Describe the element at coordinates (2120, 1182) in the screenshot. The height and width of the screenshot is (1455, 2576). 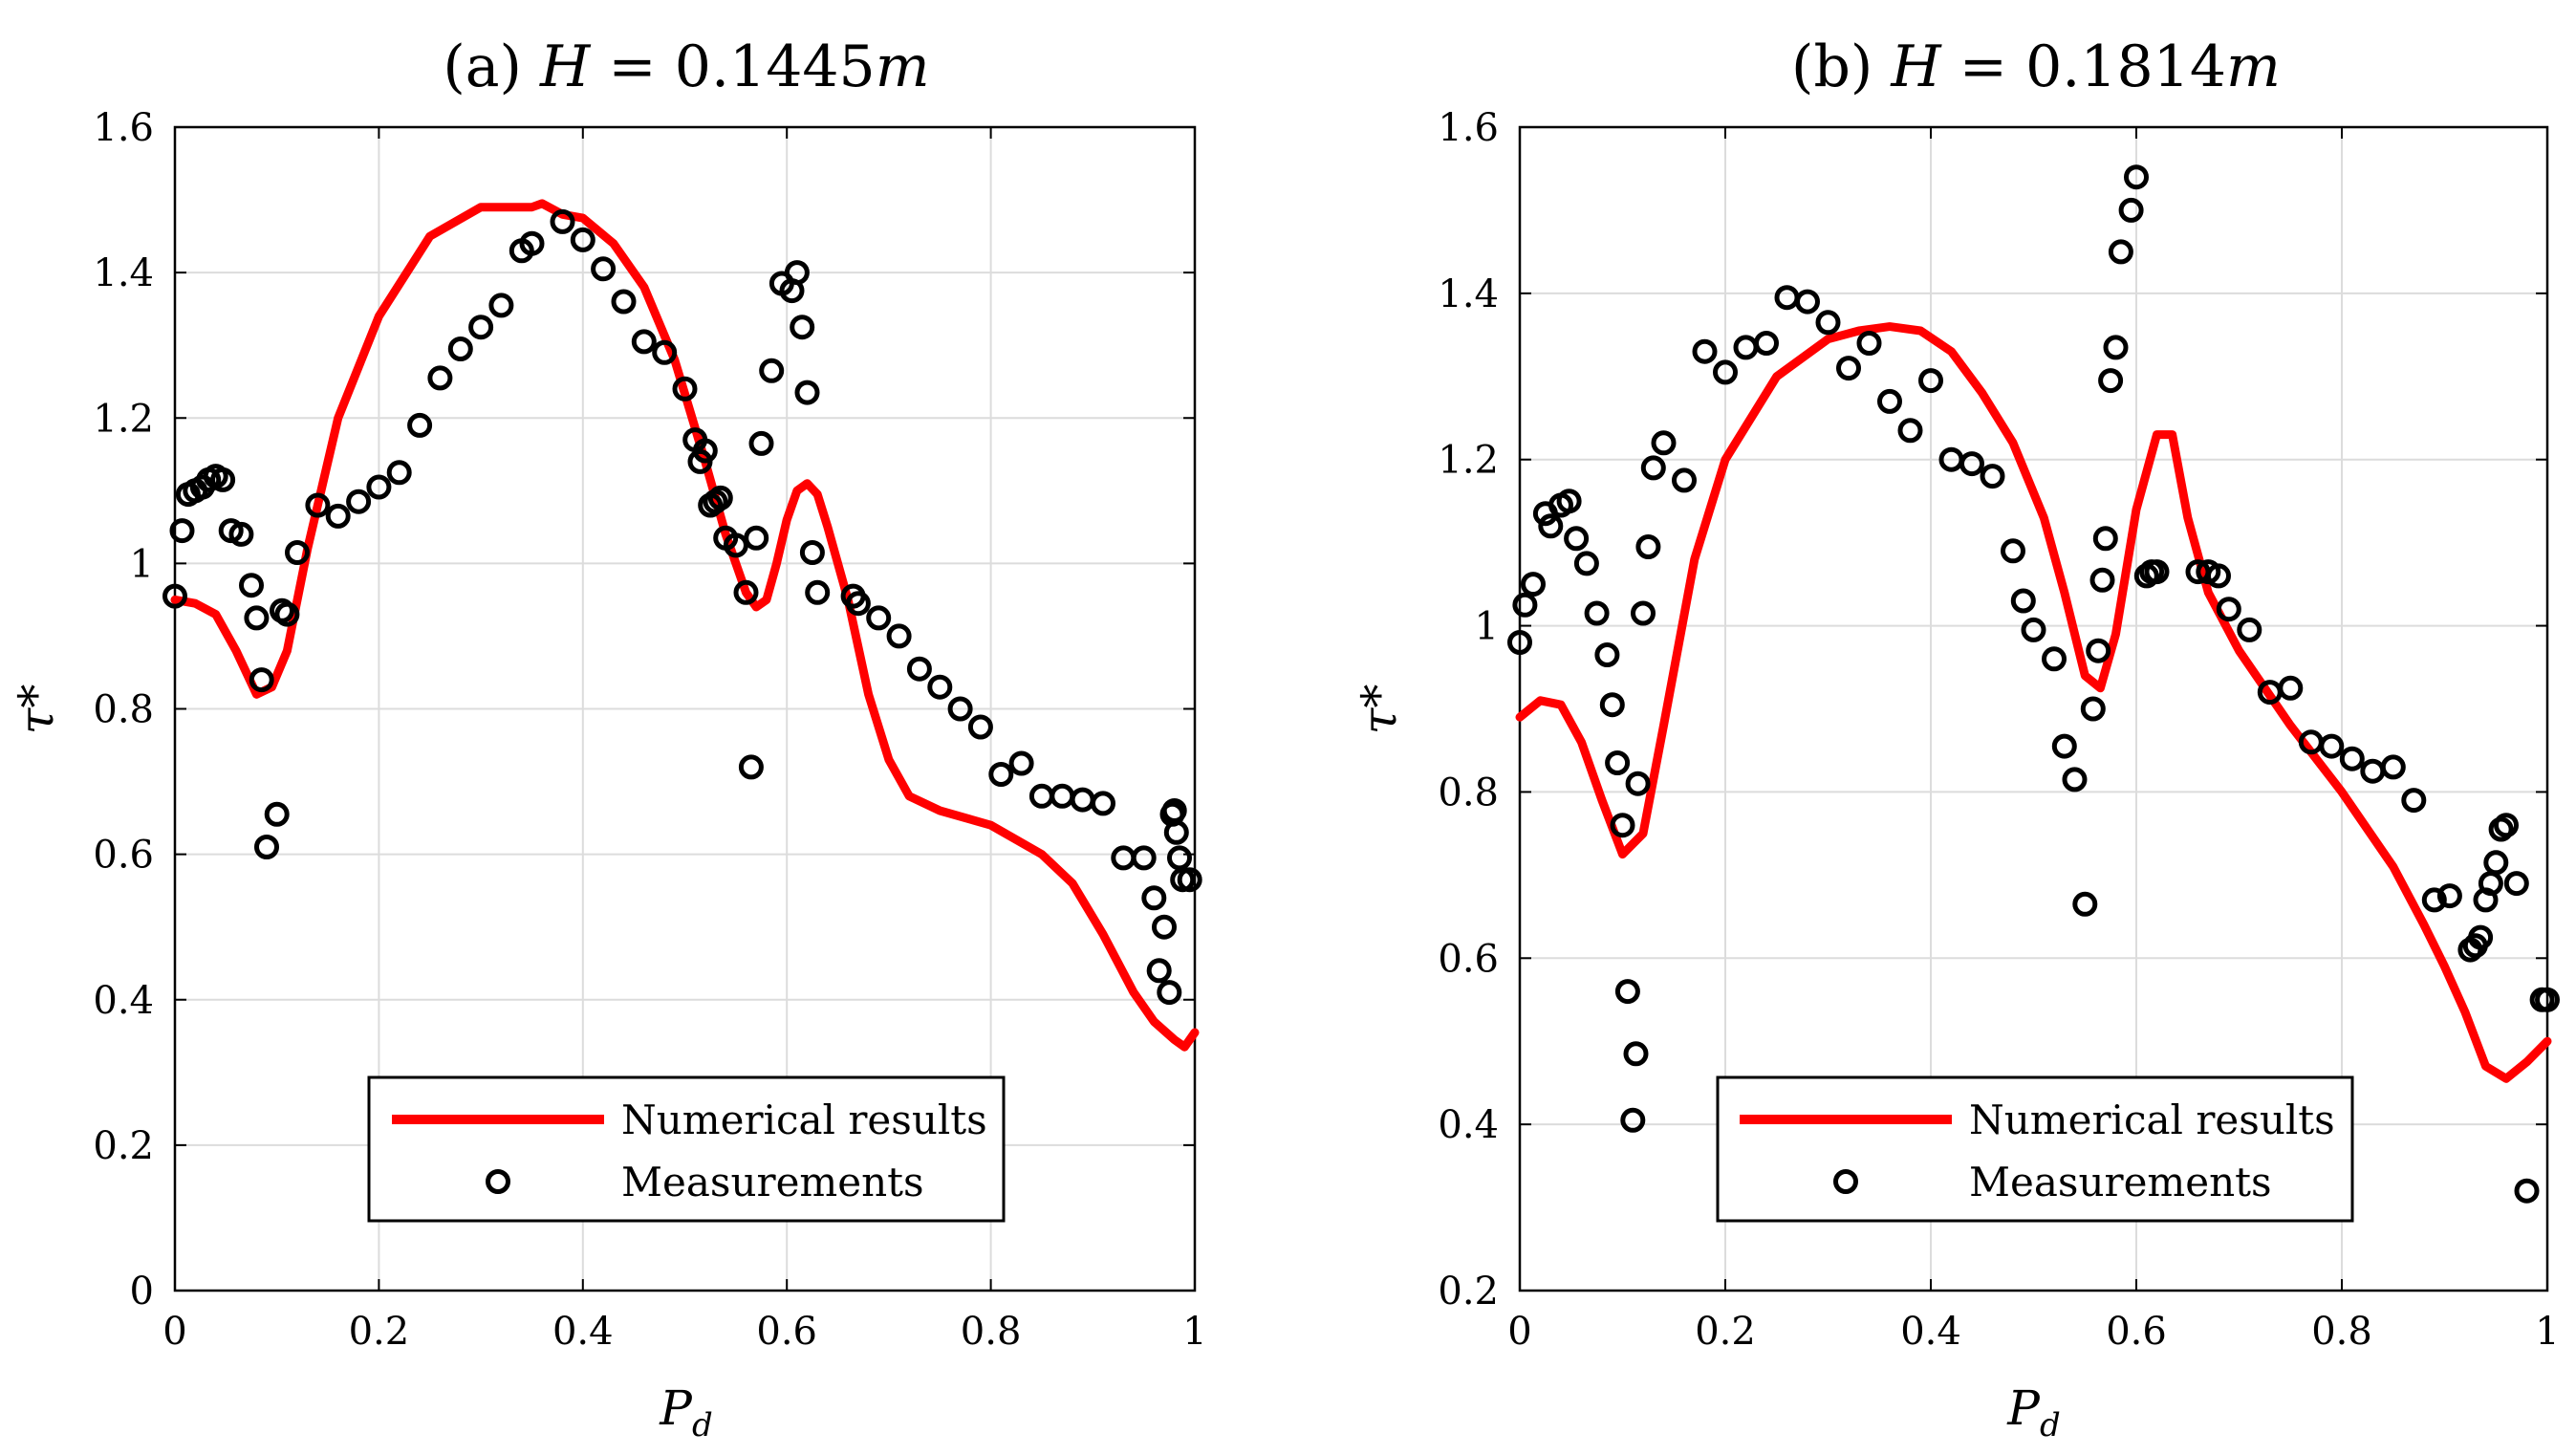
I see `panel-b-legend-measurement-label: Measurements` at that location.